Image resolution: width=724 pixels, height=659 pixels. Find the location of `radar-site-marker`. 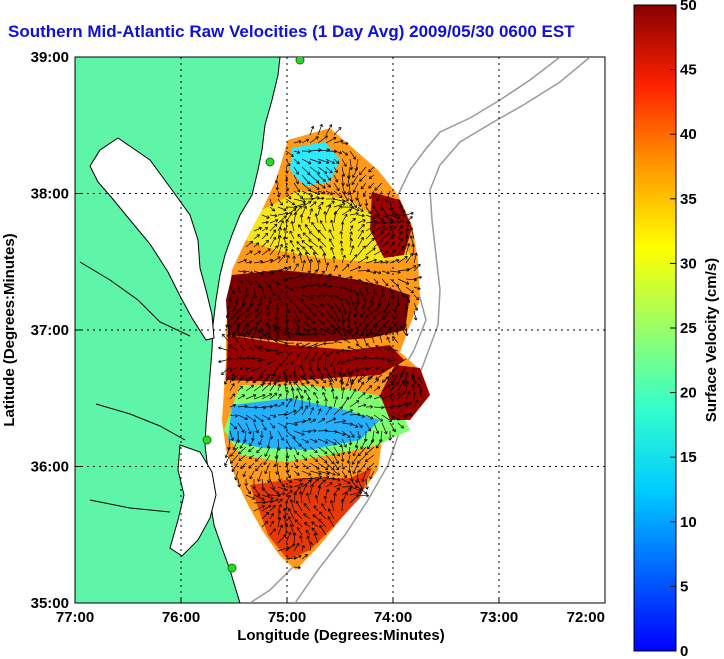

radar-site-marker is located at coordinates (270, 162).